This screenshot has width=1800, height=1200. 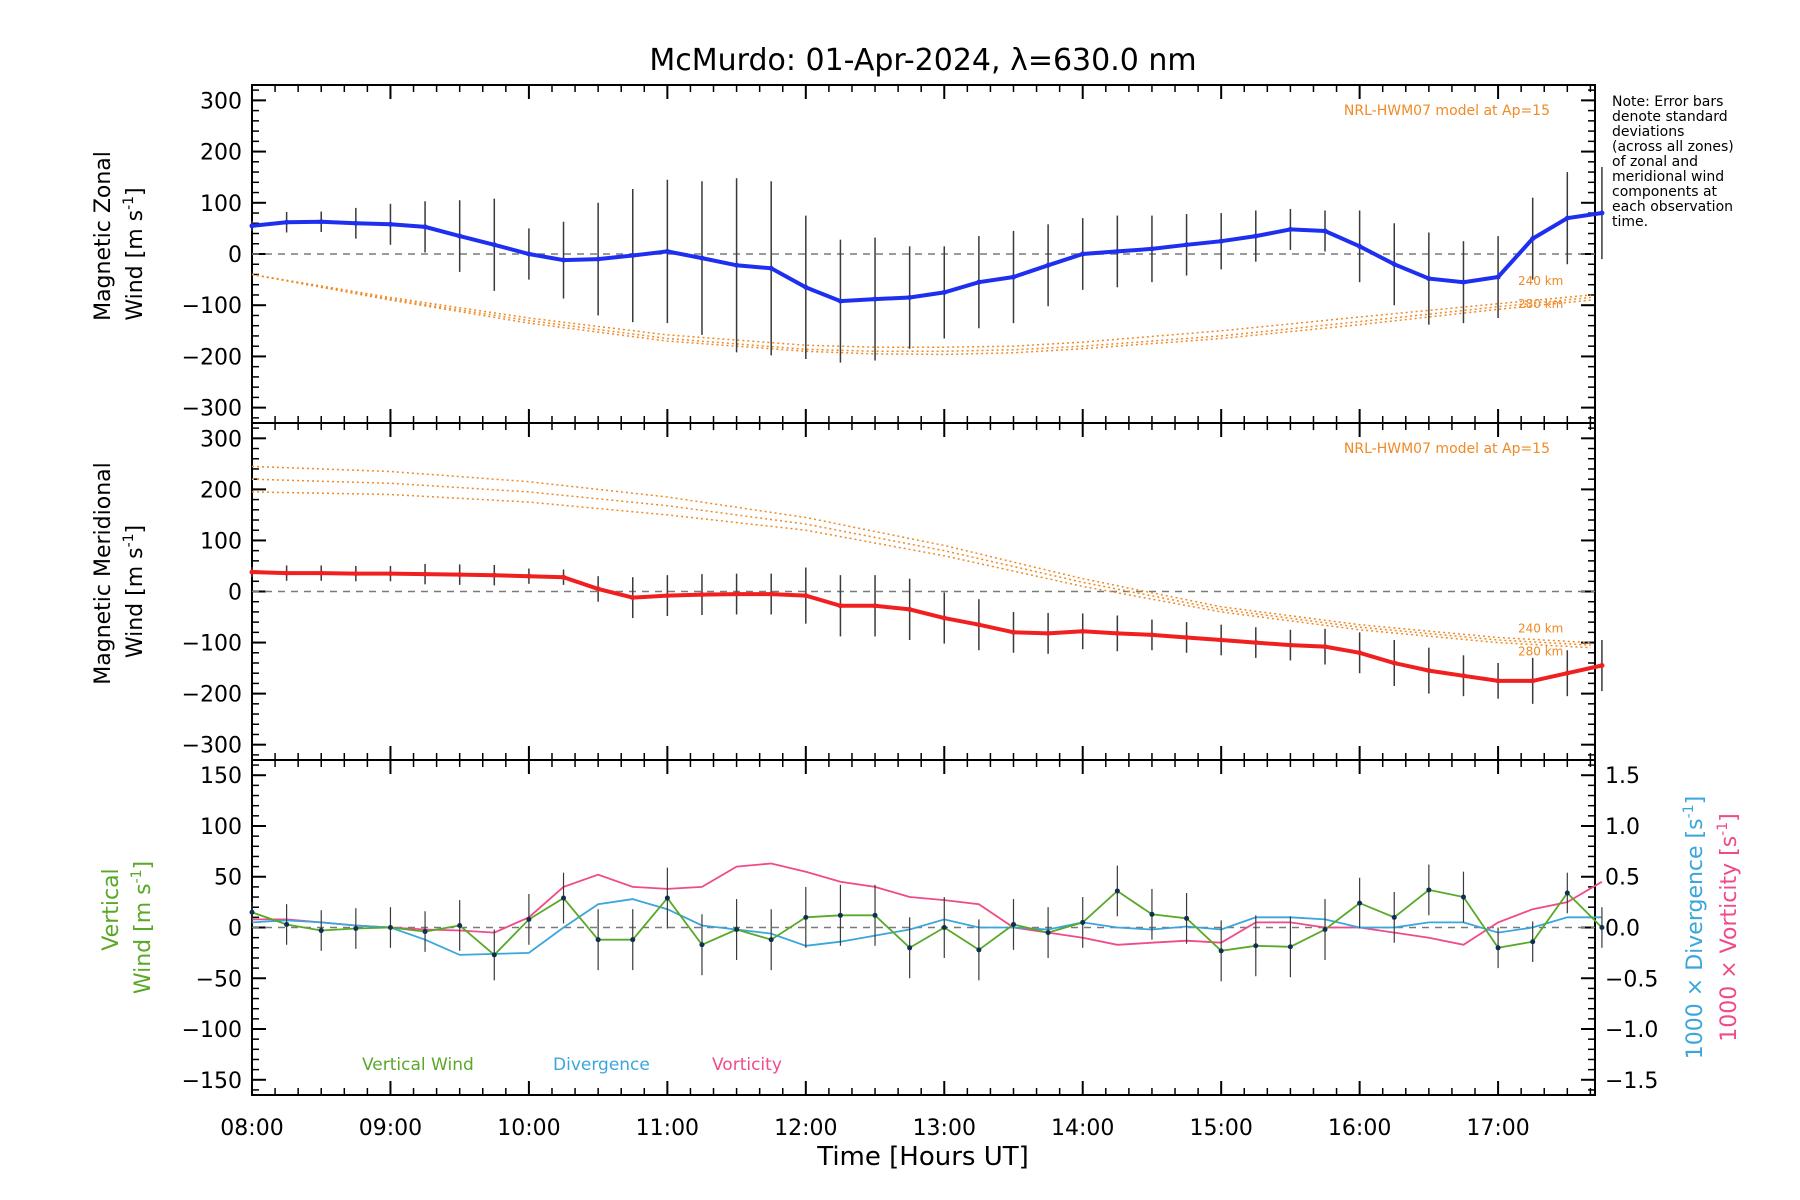 I want to click on x-tick-label: 10:00, so click(x=528, y=1128).